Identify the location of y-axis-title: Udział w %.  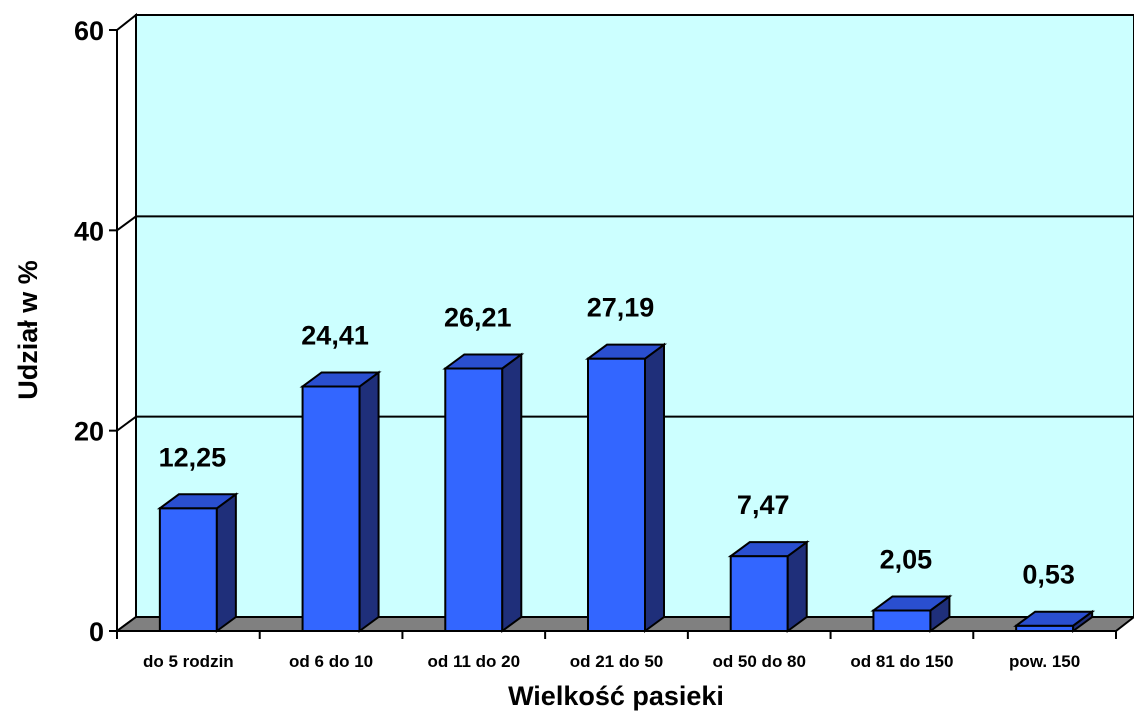
(28, 330).